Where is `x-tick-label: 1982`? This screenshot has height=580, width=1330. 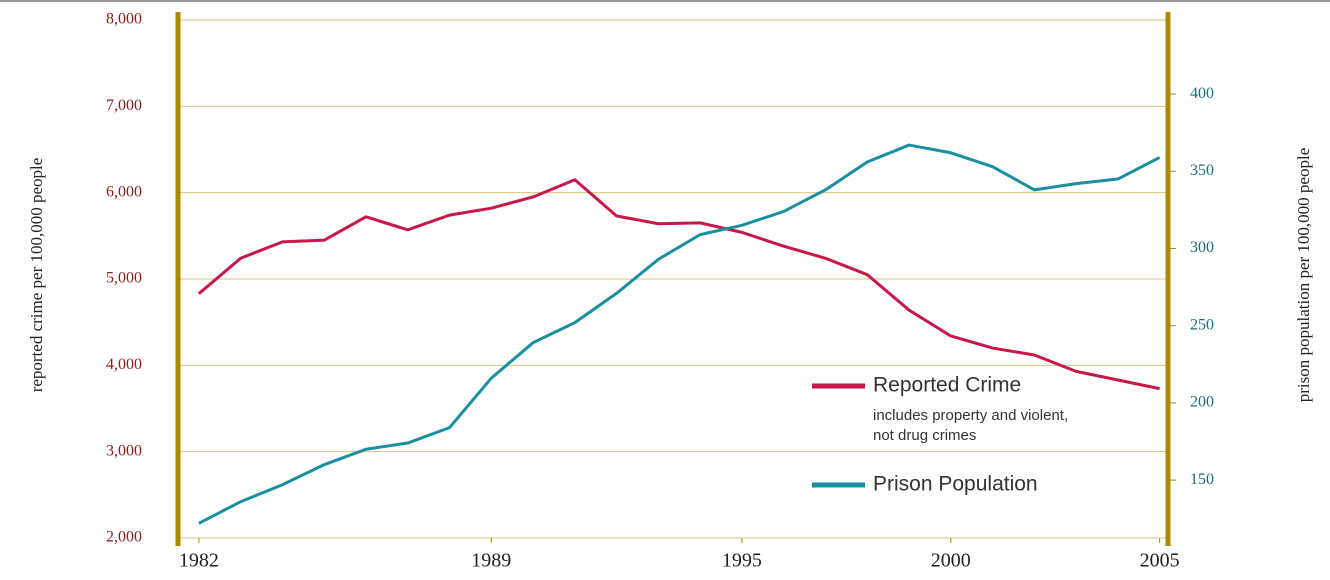 x-tick-label: 1982 is located at coordinates (199, 561).